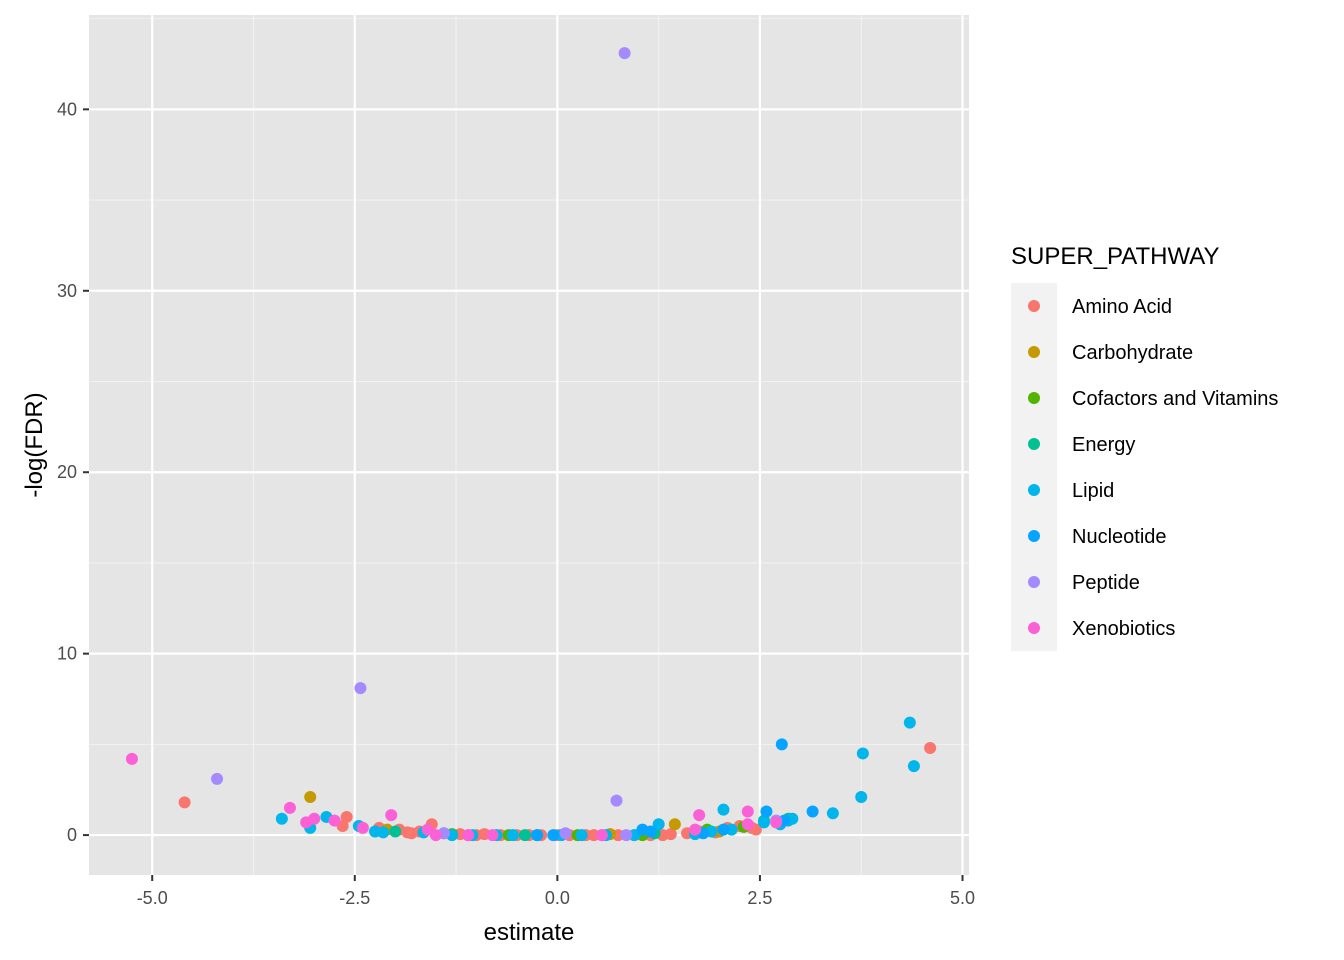  What do you see at coordinates (67, 472) in the screenshot?
I see `y-tick-label: 20` at bounding box center [67, 472].